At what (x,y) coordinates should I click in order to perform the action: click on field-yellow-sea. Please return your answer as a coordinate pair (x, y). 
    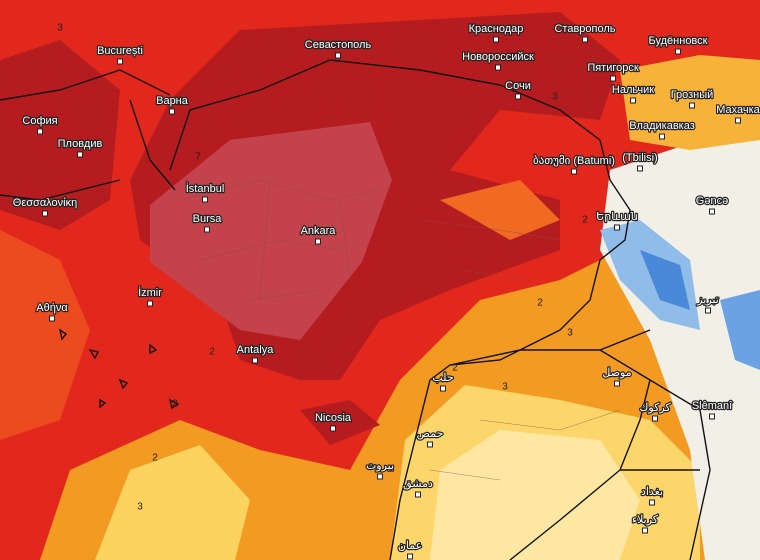
    Looking at the image, I should click on (172, 502).